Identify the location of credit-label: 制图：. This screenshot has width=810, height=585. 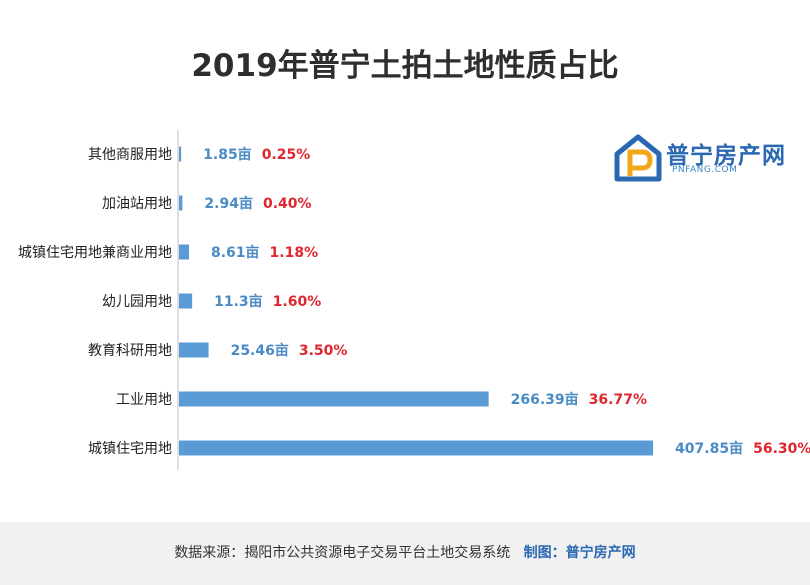
(544, 553).